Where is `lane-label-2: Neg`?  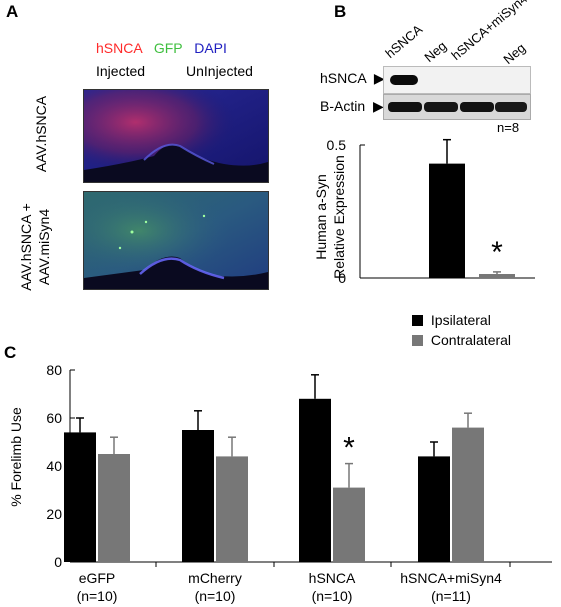
lane-label-2: Neg is located at coordinates (435, 51).